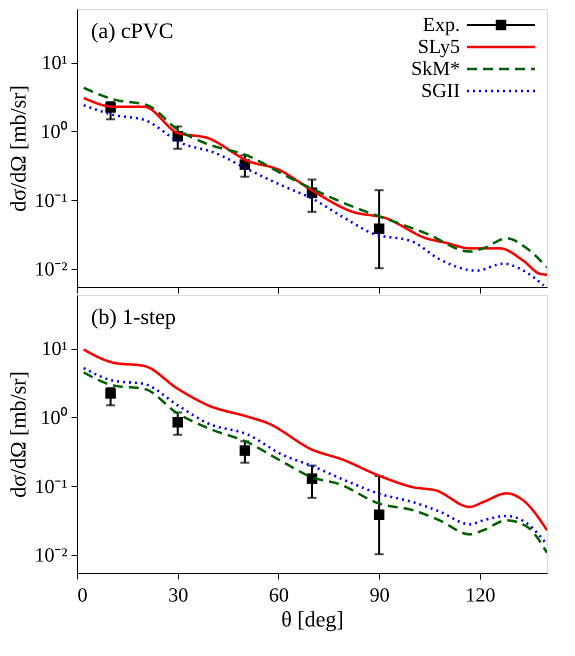  What do you see at coordinates (440, 91) in the screenshot?
I see `legend-label: SGII` at bounding box center [440, 91].